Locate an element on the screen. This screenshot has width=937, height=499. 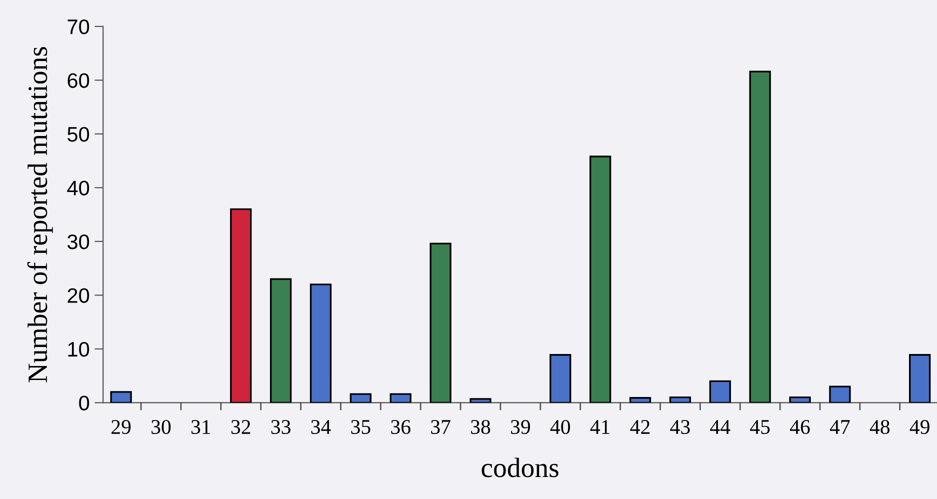
y-tick-label: 20 is located at coordinates (79, 295).